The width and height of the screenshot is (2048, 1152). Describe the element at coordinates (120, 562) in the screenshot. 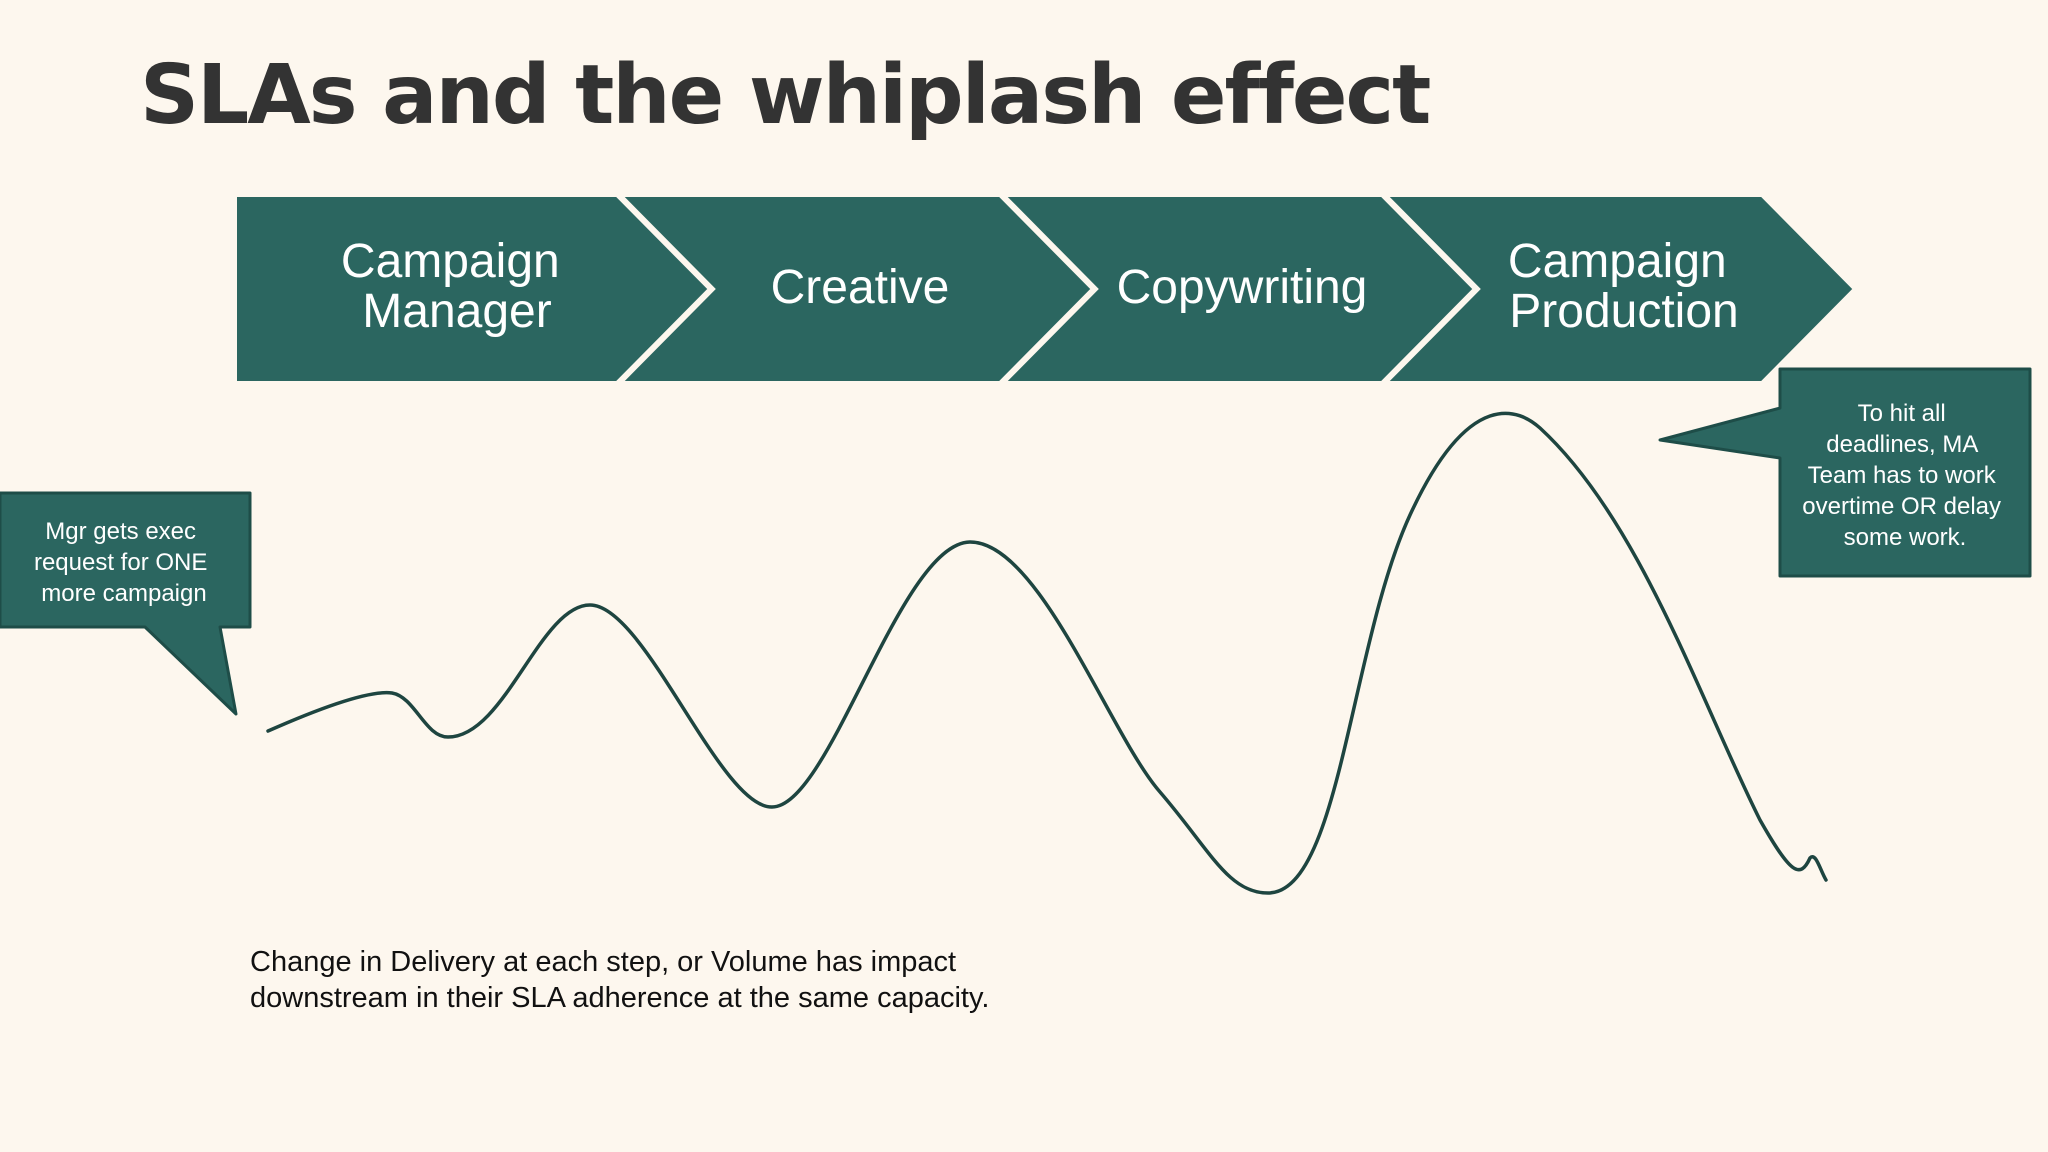

I see `callout-line: request for ONE` at that location.